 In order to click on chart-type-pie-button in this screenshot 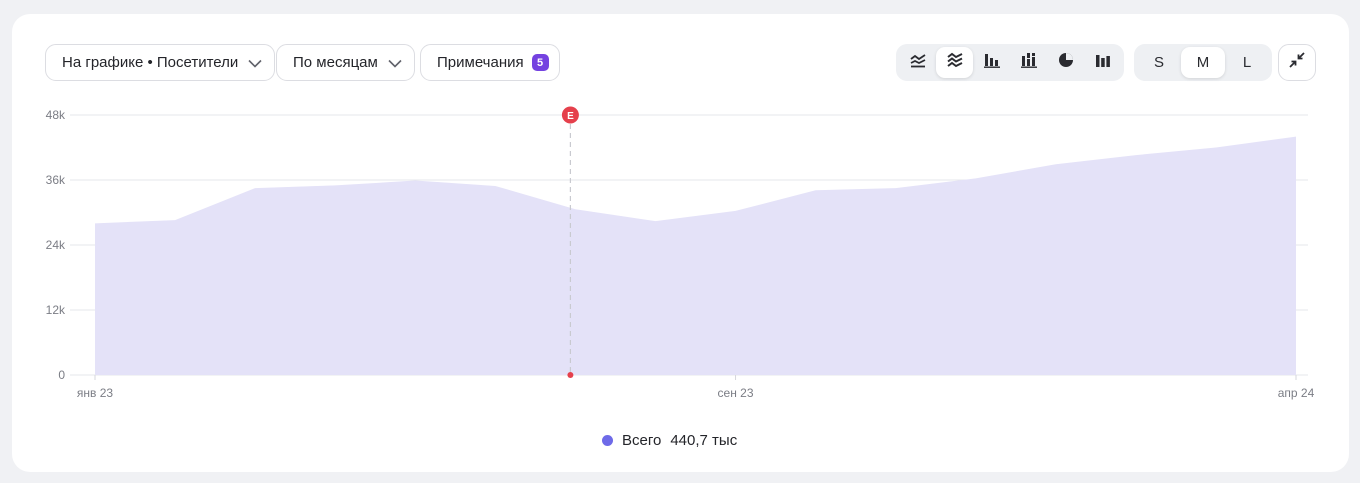, I will do `click(1065, 62)`.